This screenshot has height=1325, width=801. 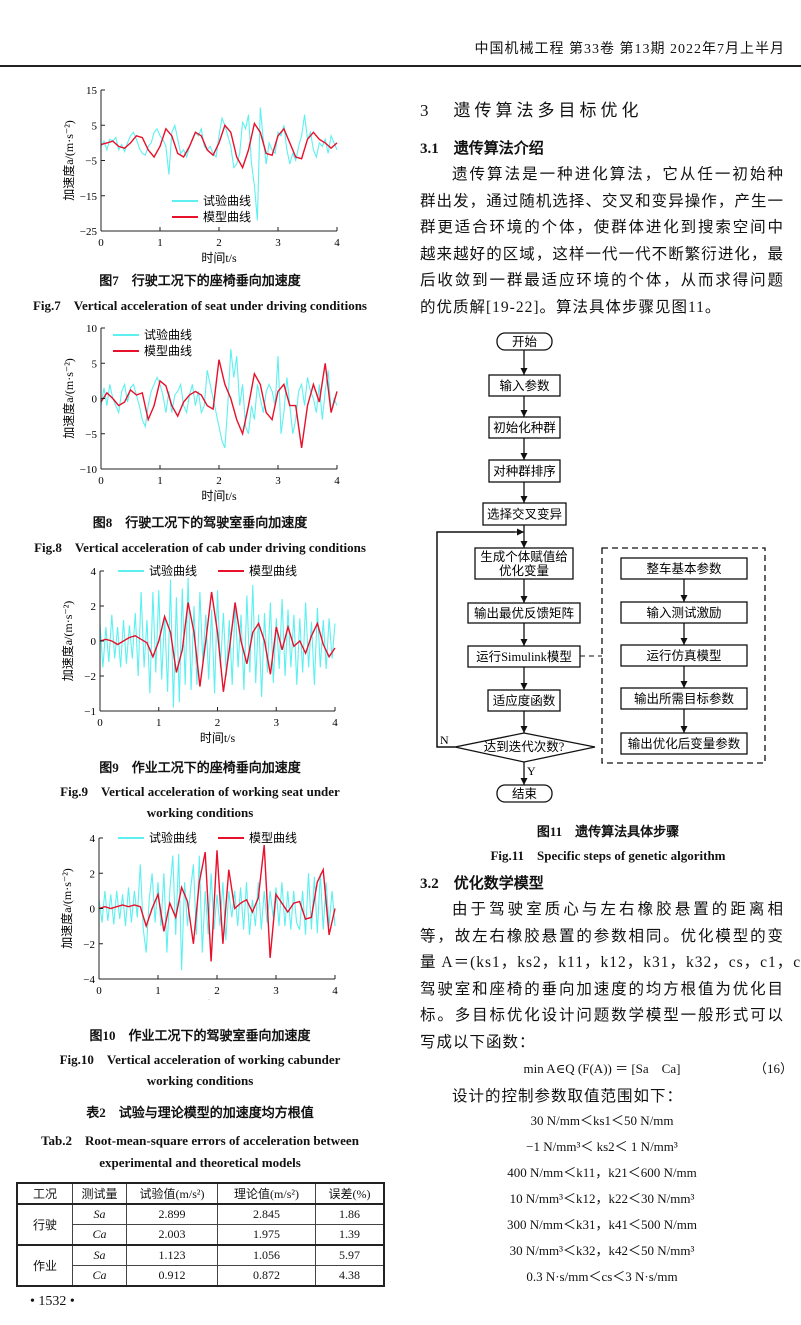 I want to click on y-tick-label: −10, so click(x=89, y=470).